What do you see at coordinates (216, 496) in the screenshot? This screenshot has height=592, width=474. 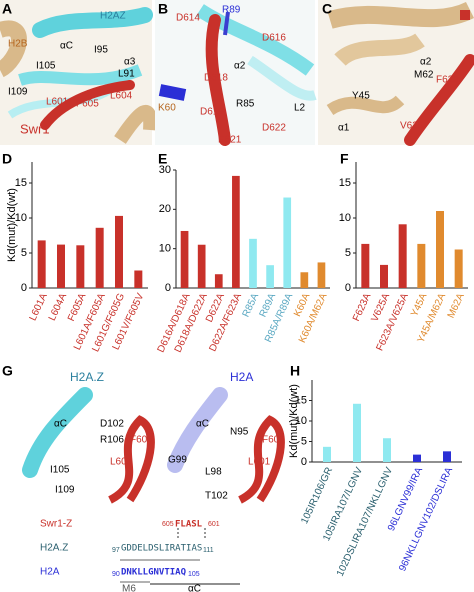 I see `label: T102` at bounding box center [216, 496].